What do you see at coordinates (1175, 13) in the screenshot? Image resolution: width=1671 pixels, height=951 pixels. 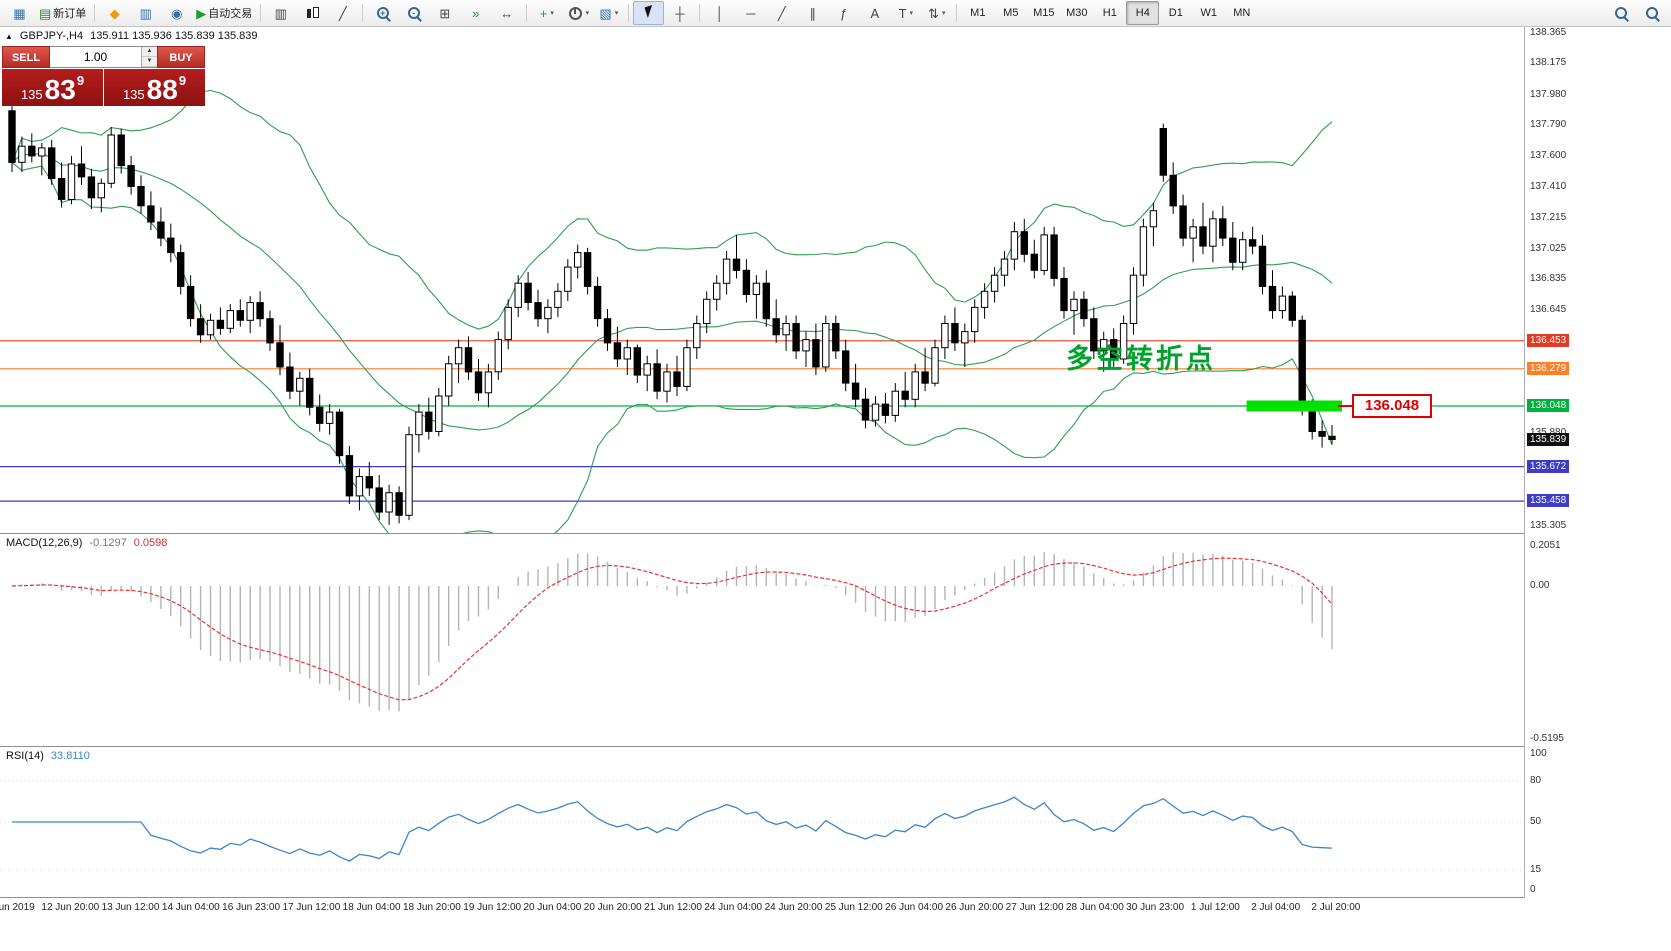 I see `timeframe-d1-button: D1` at bounding box center [1175, 13].